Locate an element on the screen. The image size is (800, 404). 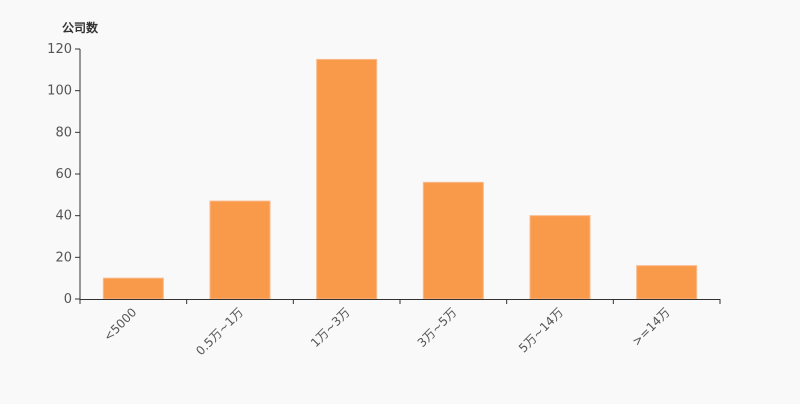
y-tick-label: 100 is located at coordinates (59, 91).